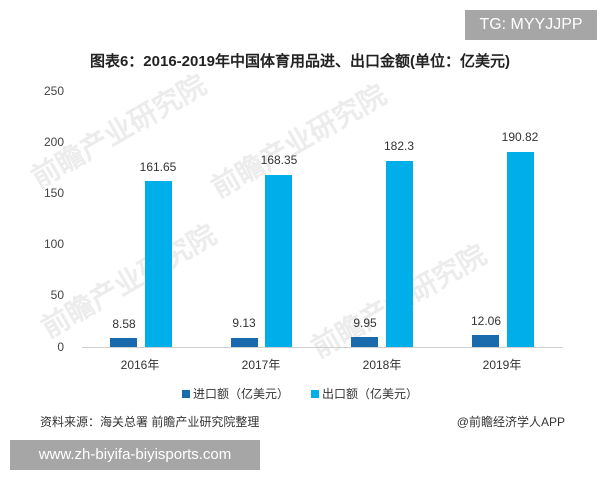 Image resolution: width=600 pixels, height=480 pixels. I want to click on x-tick: 2017年, so click(261, 365).